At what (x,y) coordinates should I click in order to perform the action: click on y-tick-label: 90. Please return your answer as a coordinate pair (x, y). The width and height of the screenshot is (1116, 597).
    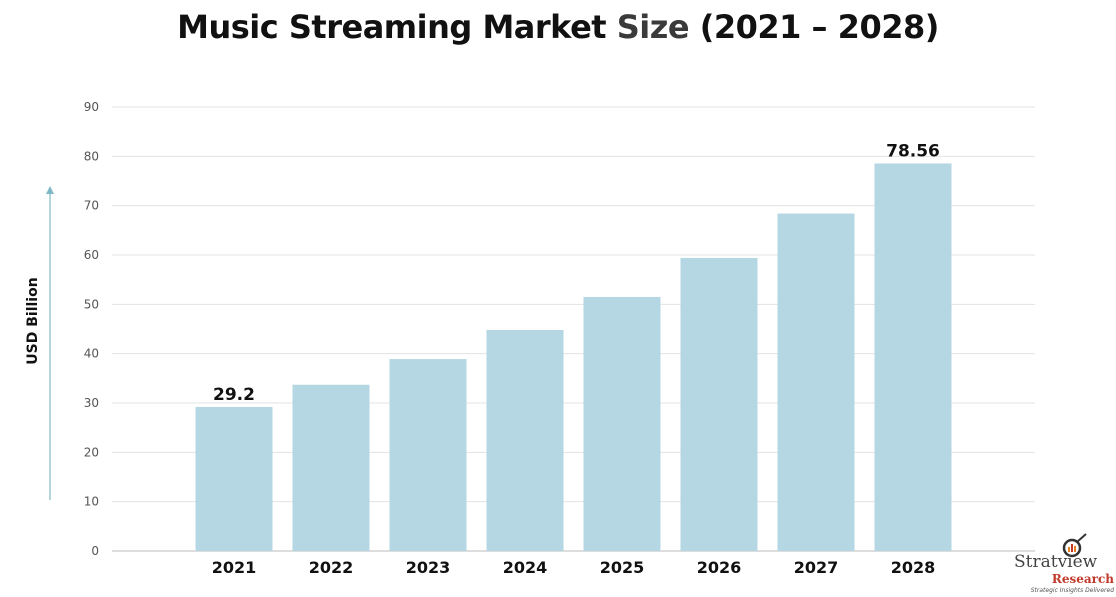
    Looking at the image, I should click on (91, 107).